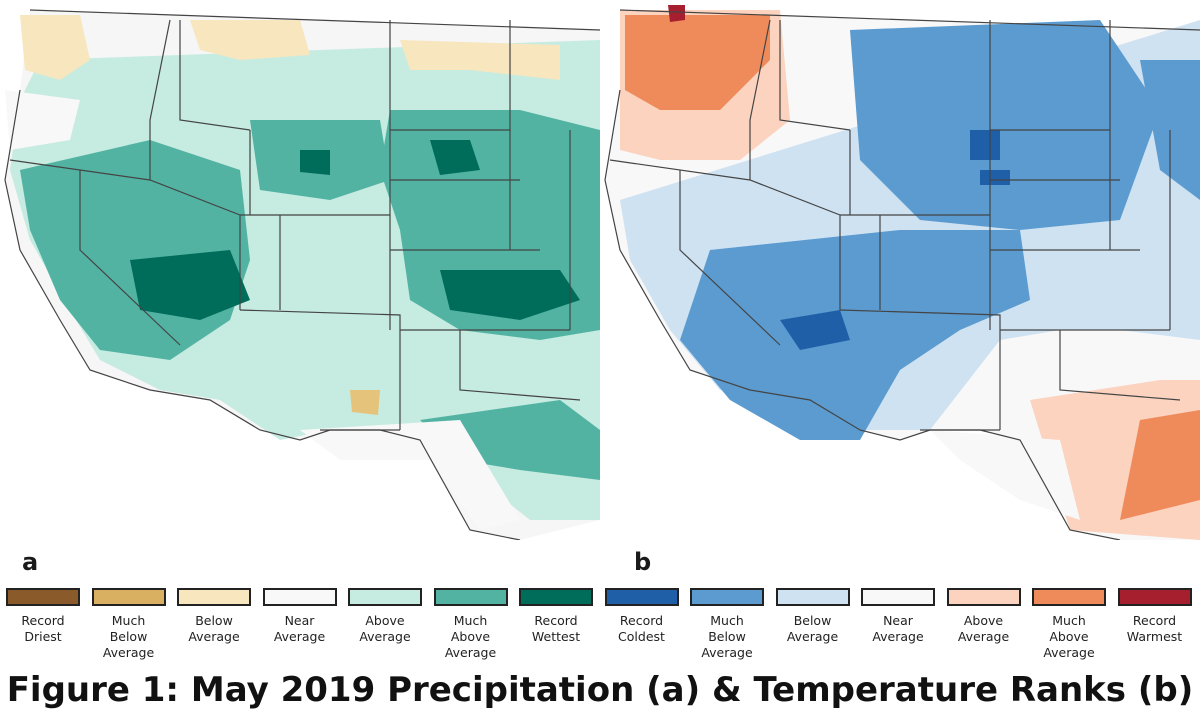 The height and width of the screenshot is (713, 1200). I want to click on below-average-northwest, so click(55, 47).